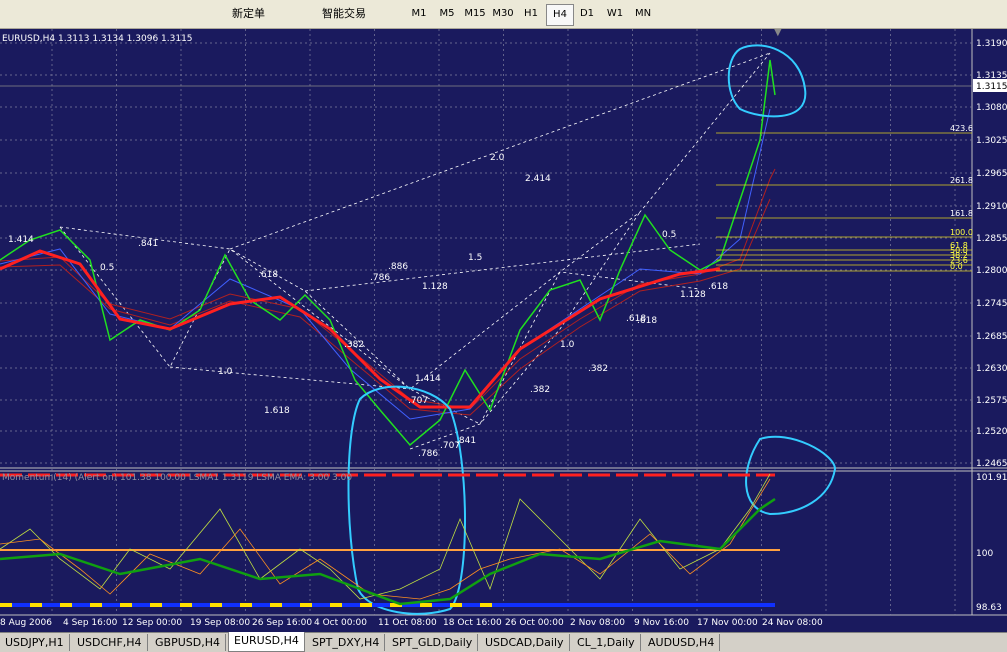  Describe the element at coordinates (727, 623) in the screenshot. I see `time-label: 17 Nov 00:00` at that location.